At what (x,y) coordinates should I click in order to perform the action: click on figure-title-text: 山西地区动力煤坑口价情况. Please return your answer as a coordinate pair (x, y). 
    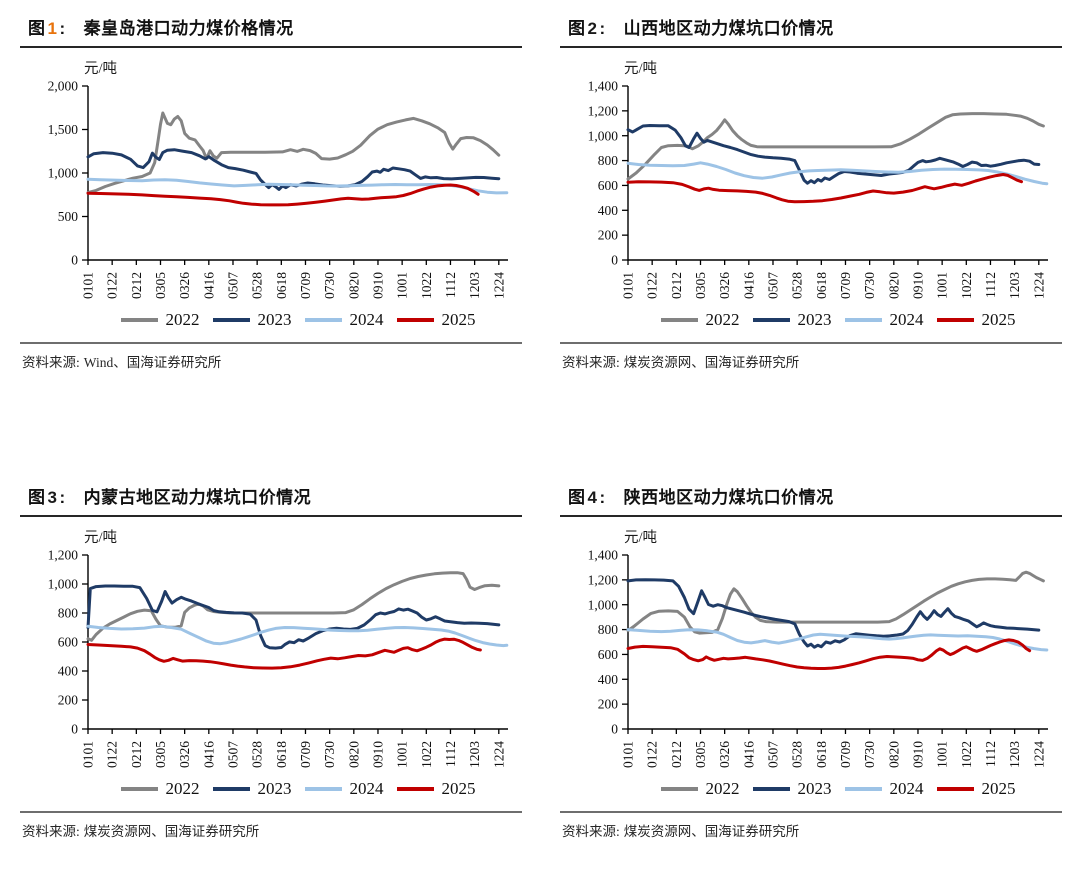
    Looking at the image, I should click on (728, 28).